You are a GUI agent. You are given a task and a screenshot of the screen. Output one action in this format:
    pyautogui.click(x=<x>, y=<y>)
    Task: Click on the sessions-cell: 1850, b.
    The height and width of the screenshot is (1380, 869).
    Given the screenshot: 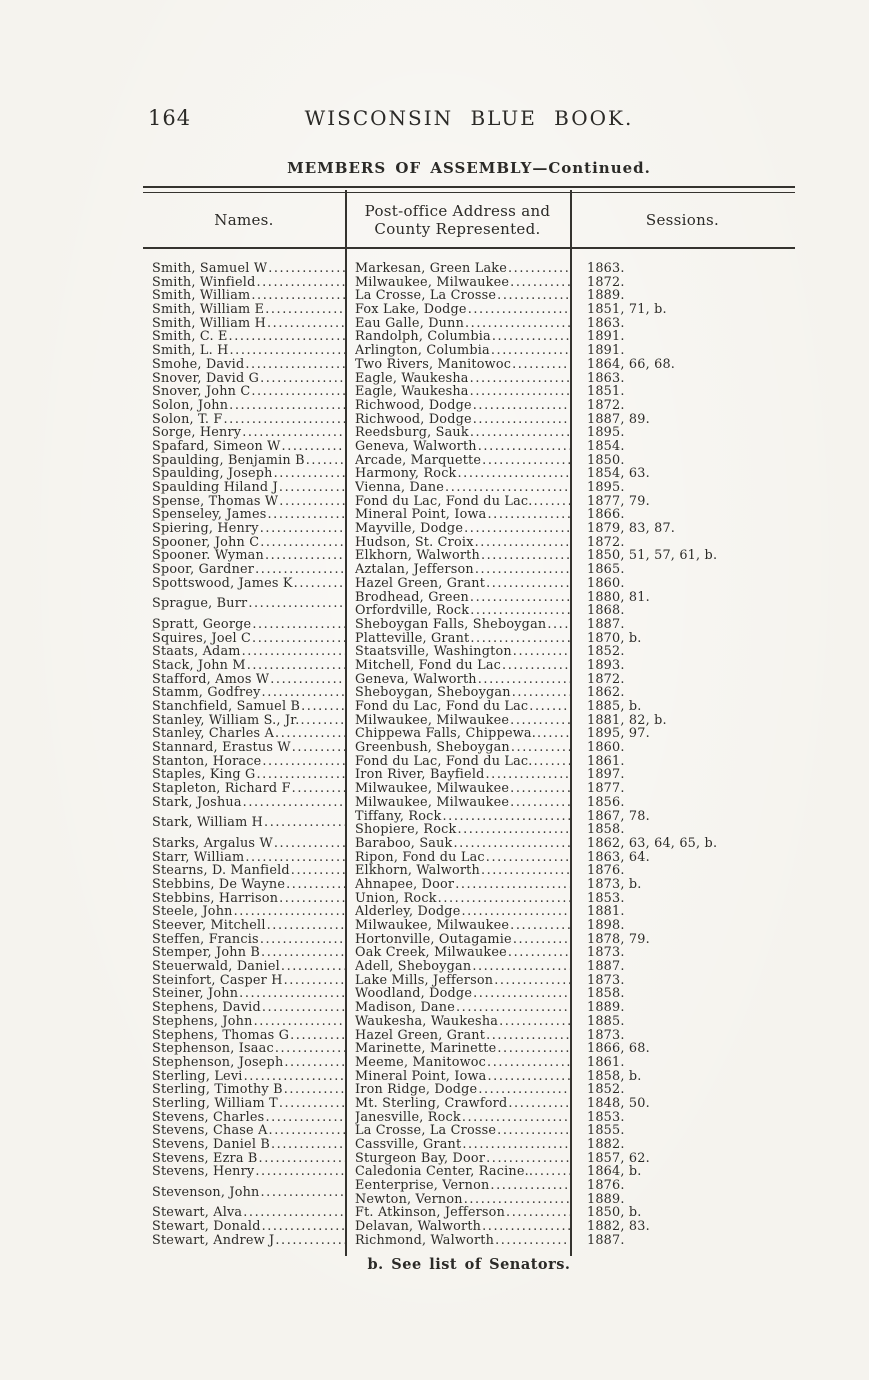 What is the action you would take?
    pyautogui.click(x=682, y=1213)
    